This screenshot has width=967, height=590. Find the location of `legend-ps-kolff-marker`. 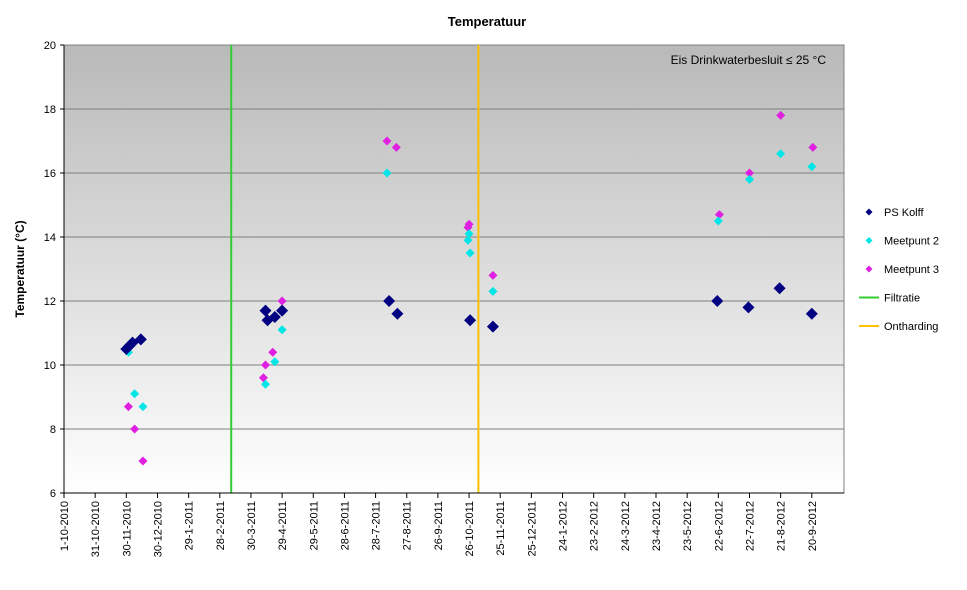

legend-ps-kolff-marker is located at coordinates (869, 212).